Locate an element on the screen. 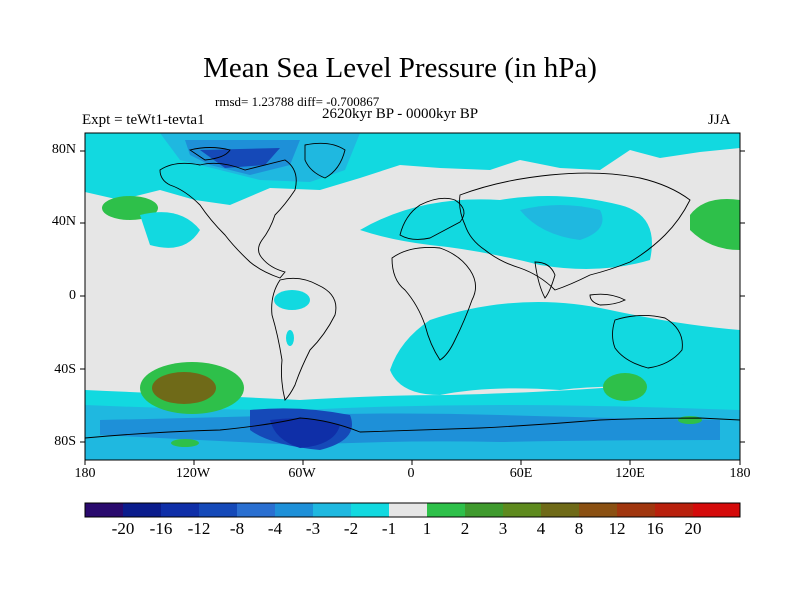 This screenshot has width=800, height=600. colorbar-label: -8 is located at coordinates (237, 528).